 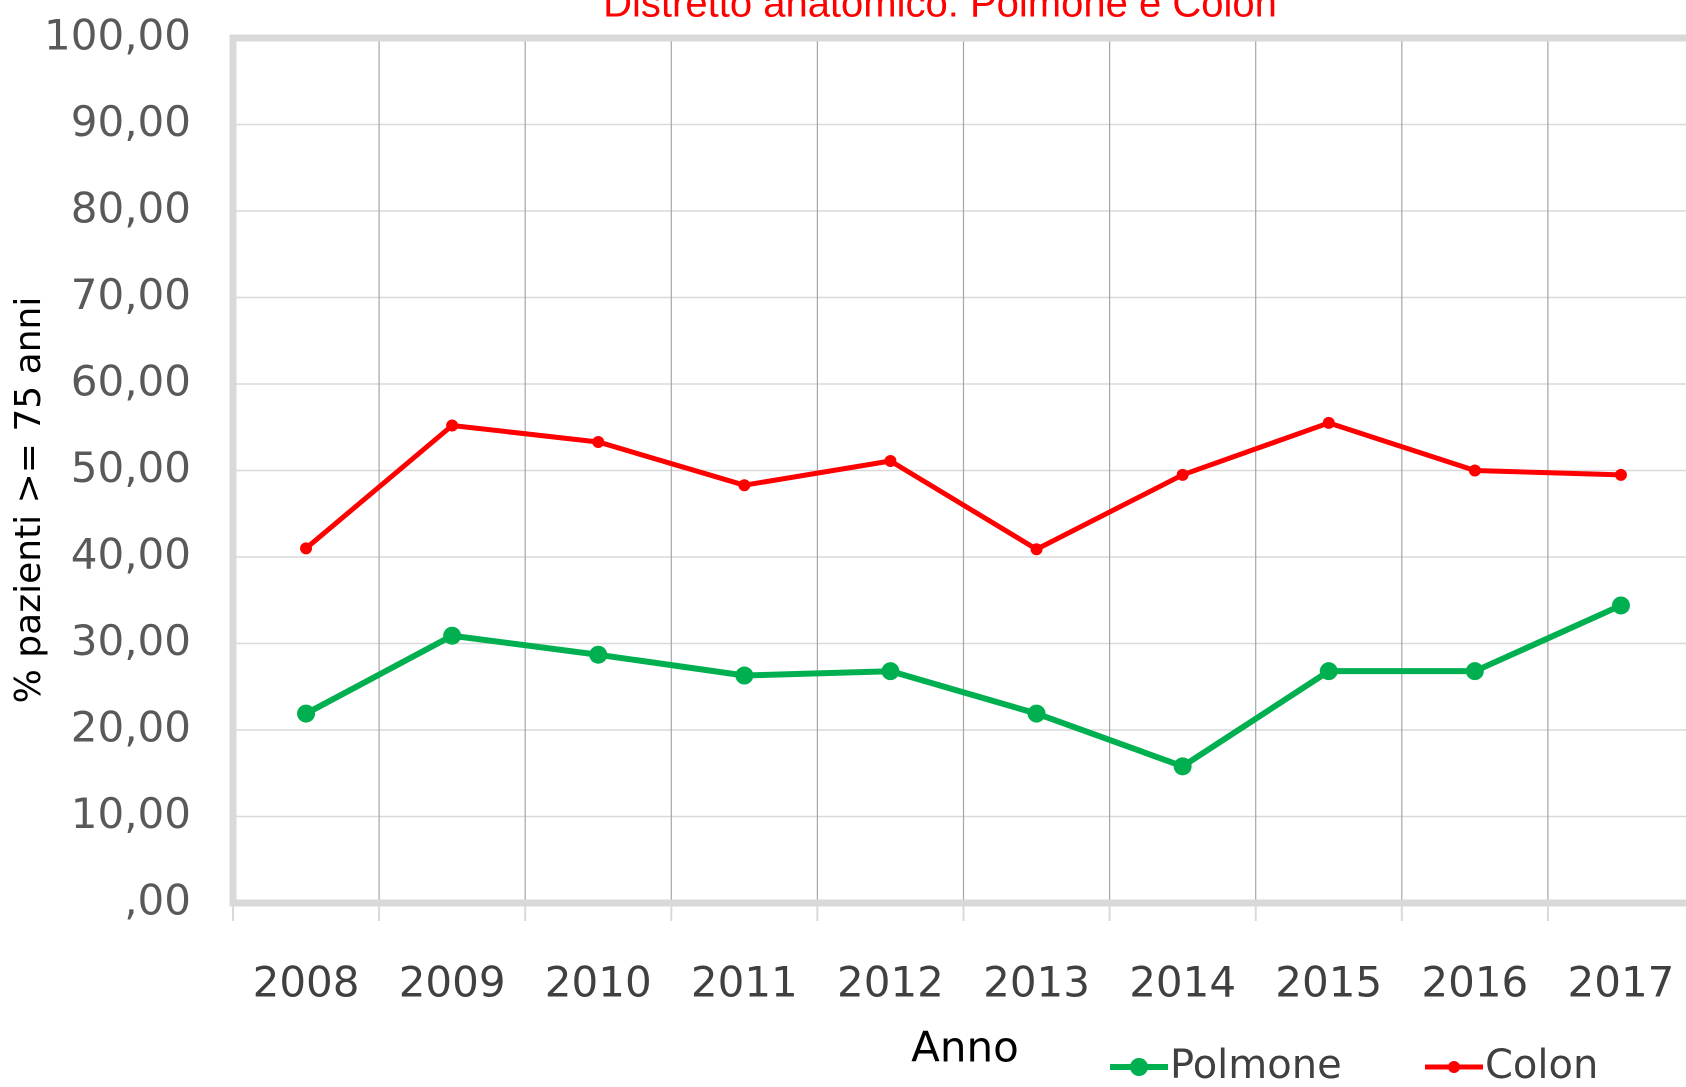 What do you see at coordinates (131, 640) in the screenshot?
I see `y-tick-label: 30,00` at bounding box center [131, 640].